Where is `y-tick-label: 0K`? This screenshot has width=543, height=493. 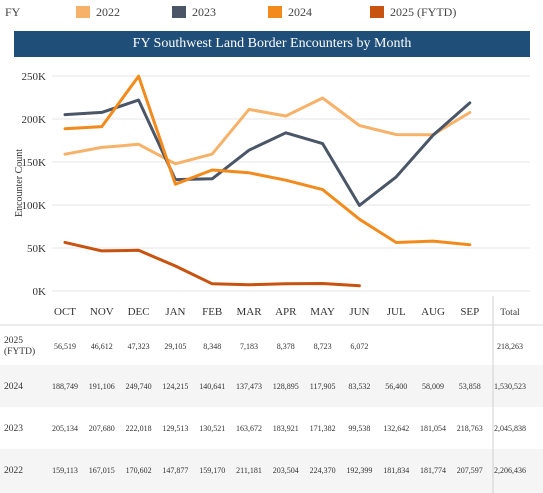 y-tick-label: 0K is located at coordinates (40, 292).